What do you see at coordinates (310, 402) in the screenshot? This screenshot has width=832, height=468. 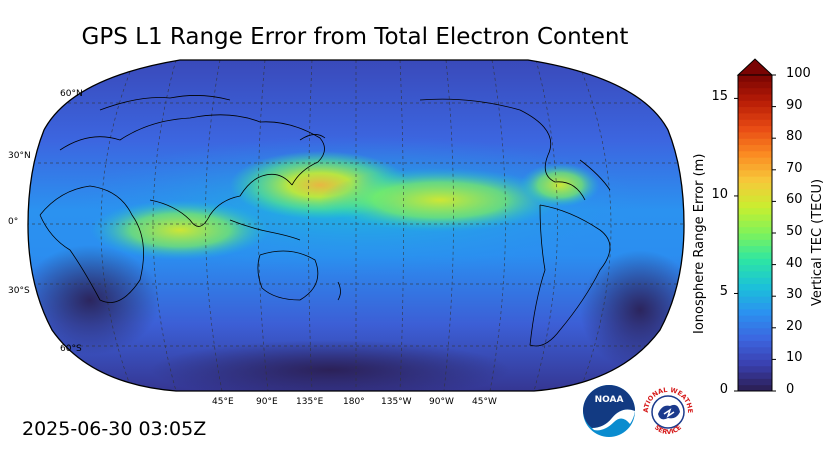 I see `lon-label: 135°E` at bounding box center [310, 402].